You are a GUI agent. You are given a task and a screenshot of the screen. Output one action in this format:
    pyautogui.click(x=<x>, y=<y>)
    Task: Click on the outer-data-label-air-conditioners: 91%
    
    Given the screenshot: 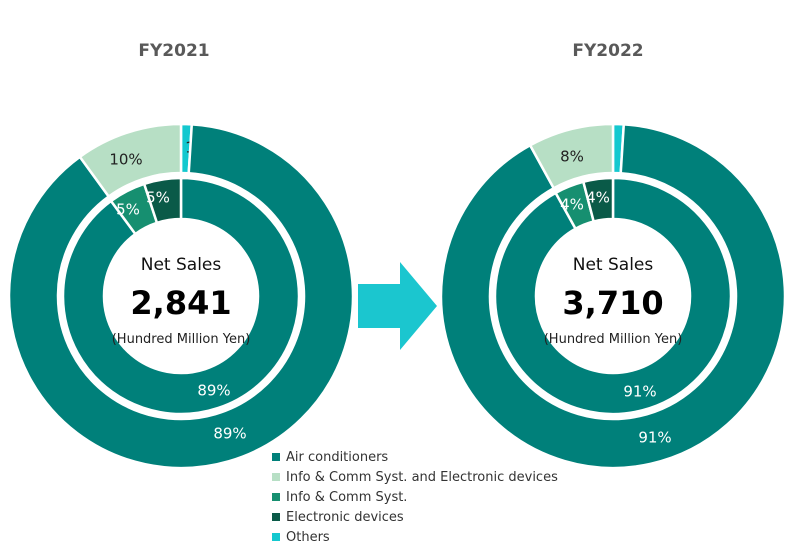 What is the action you would take?
    pyautogui.click(x=654, y=438)
    